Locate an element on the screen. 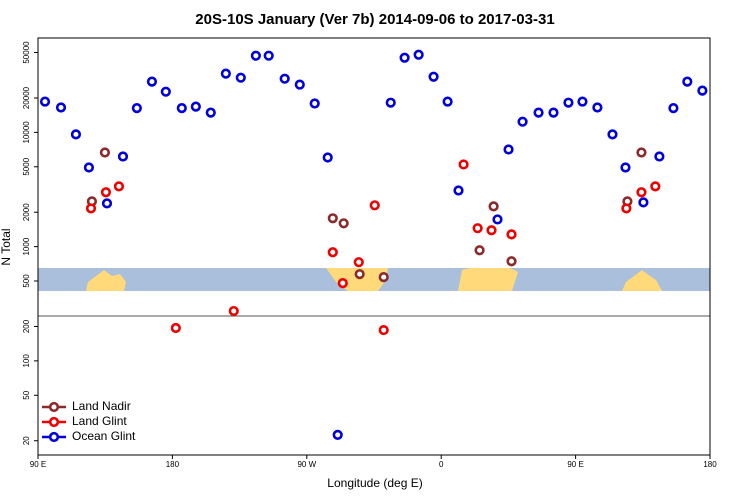 Image resolution: width=750 pixels, height=500 pixels. y-tick-label: 20 is located at coordinates (26, 440).